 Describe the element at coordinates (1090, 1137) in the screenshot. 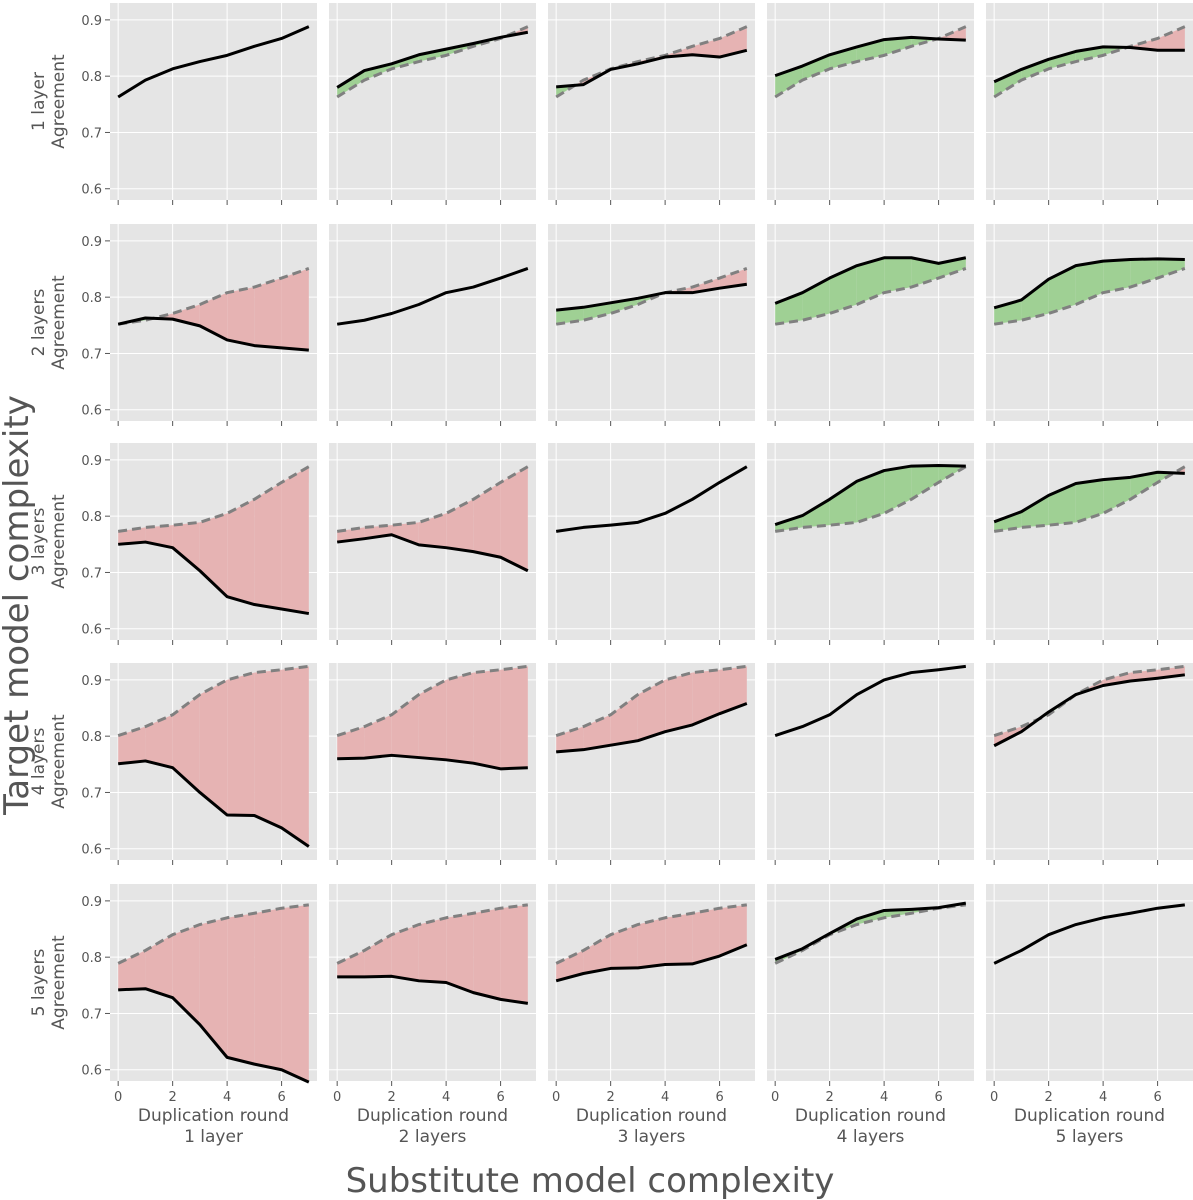

I see `column-label: 5 layers` at that location.